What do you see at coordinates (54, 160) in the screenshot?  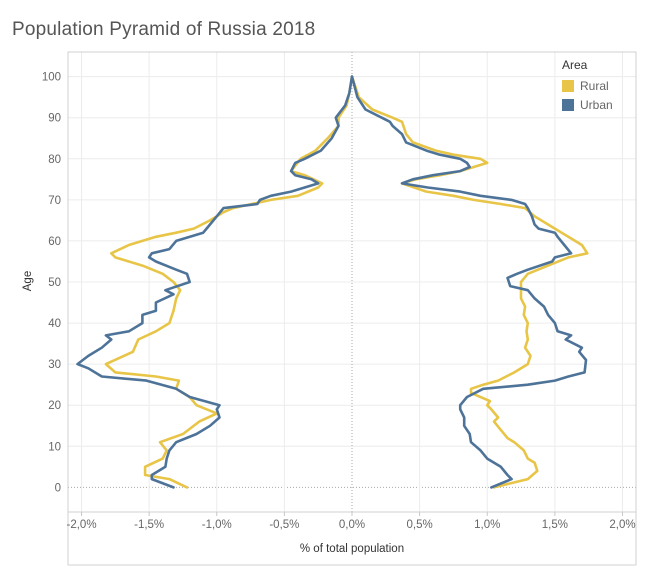 I see `y-tick-label: 80` at bounding box center [54, 160].